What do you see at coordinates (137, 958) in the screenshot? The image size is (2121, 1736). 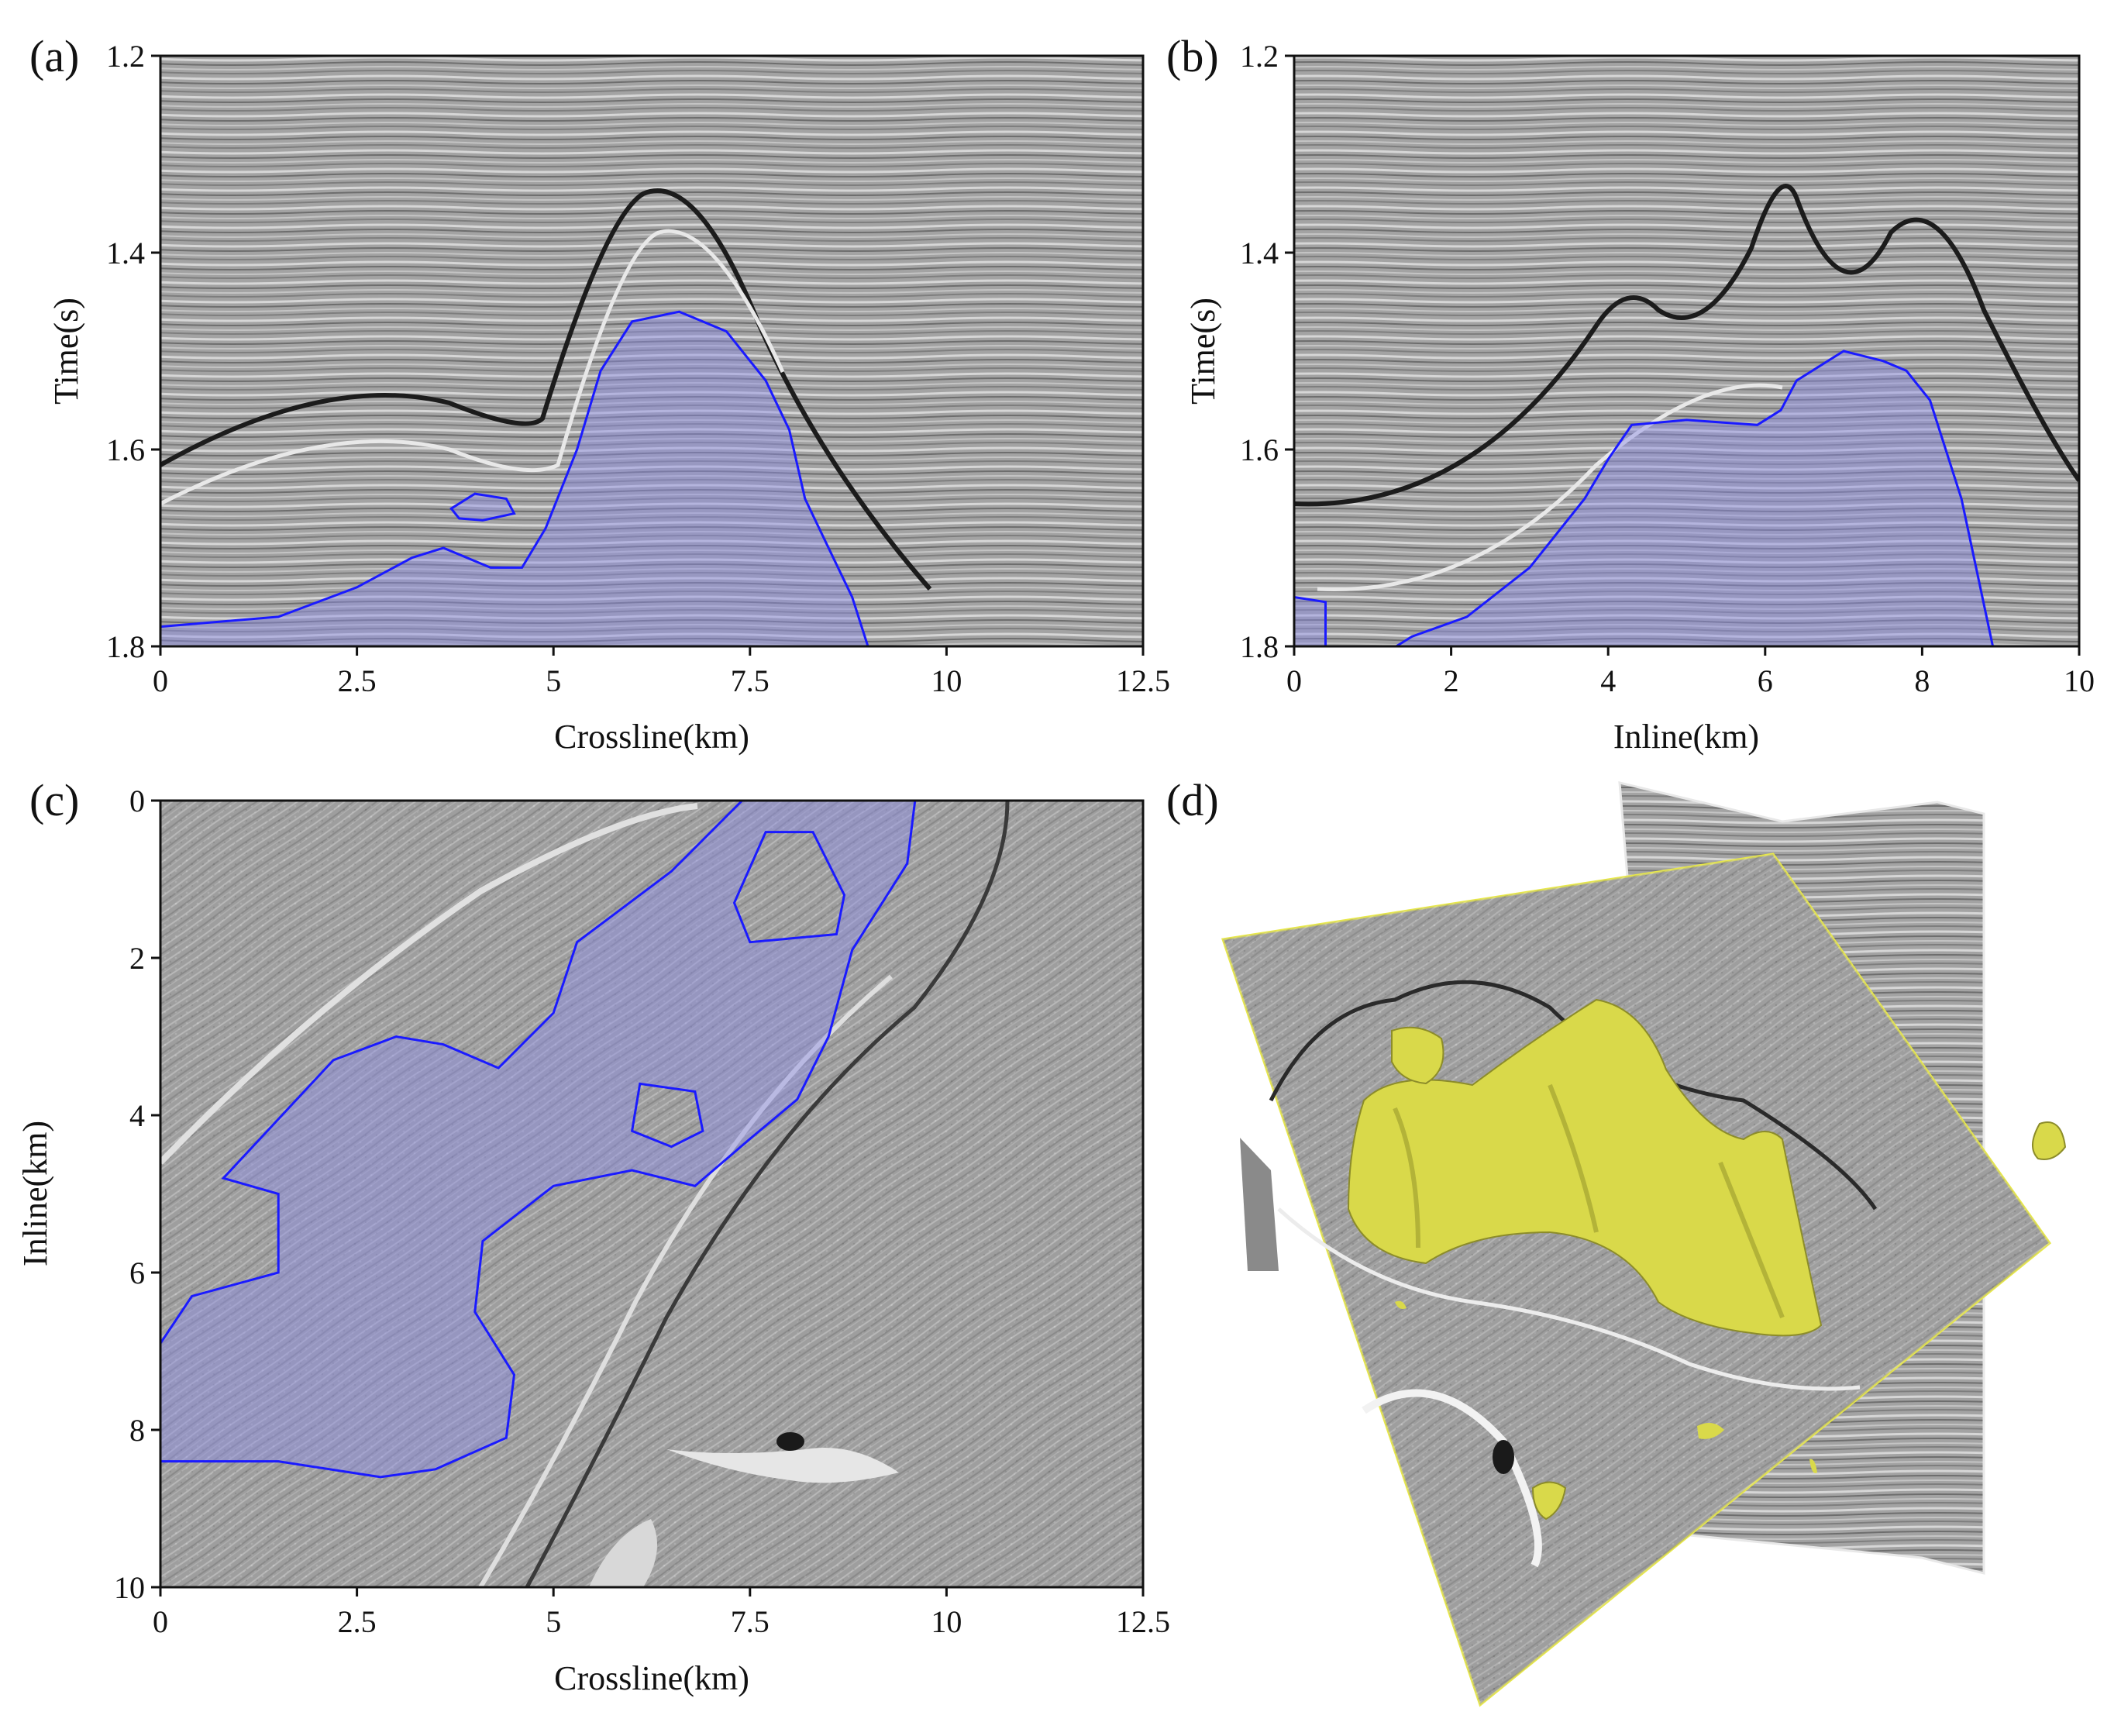 I see `y-tick-label: 2` at bounding box center [137, 958].